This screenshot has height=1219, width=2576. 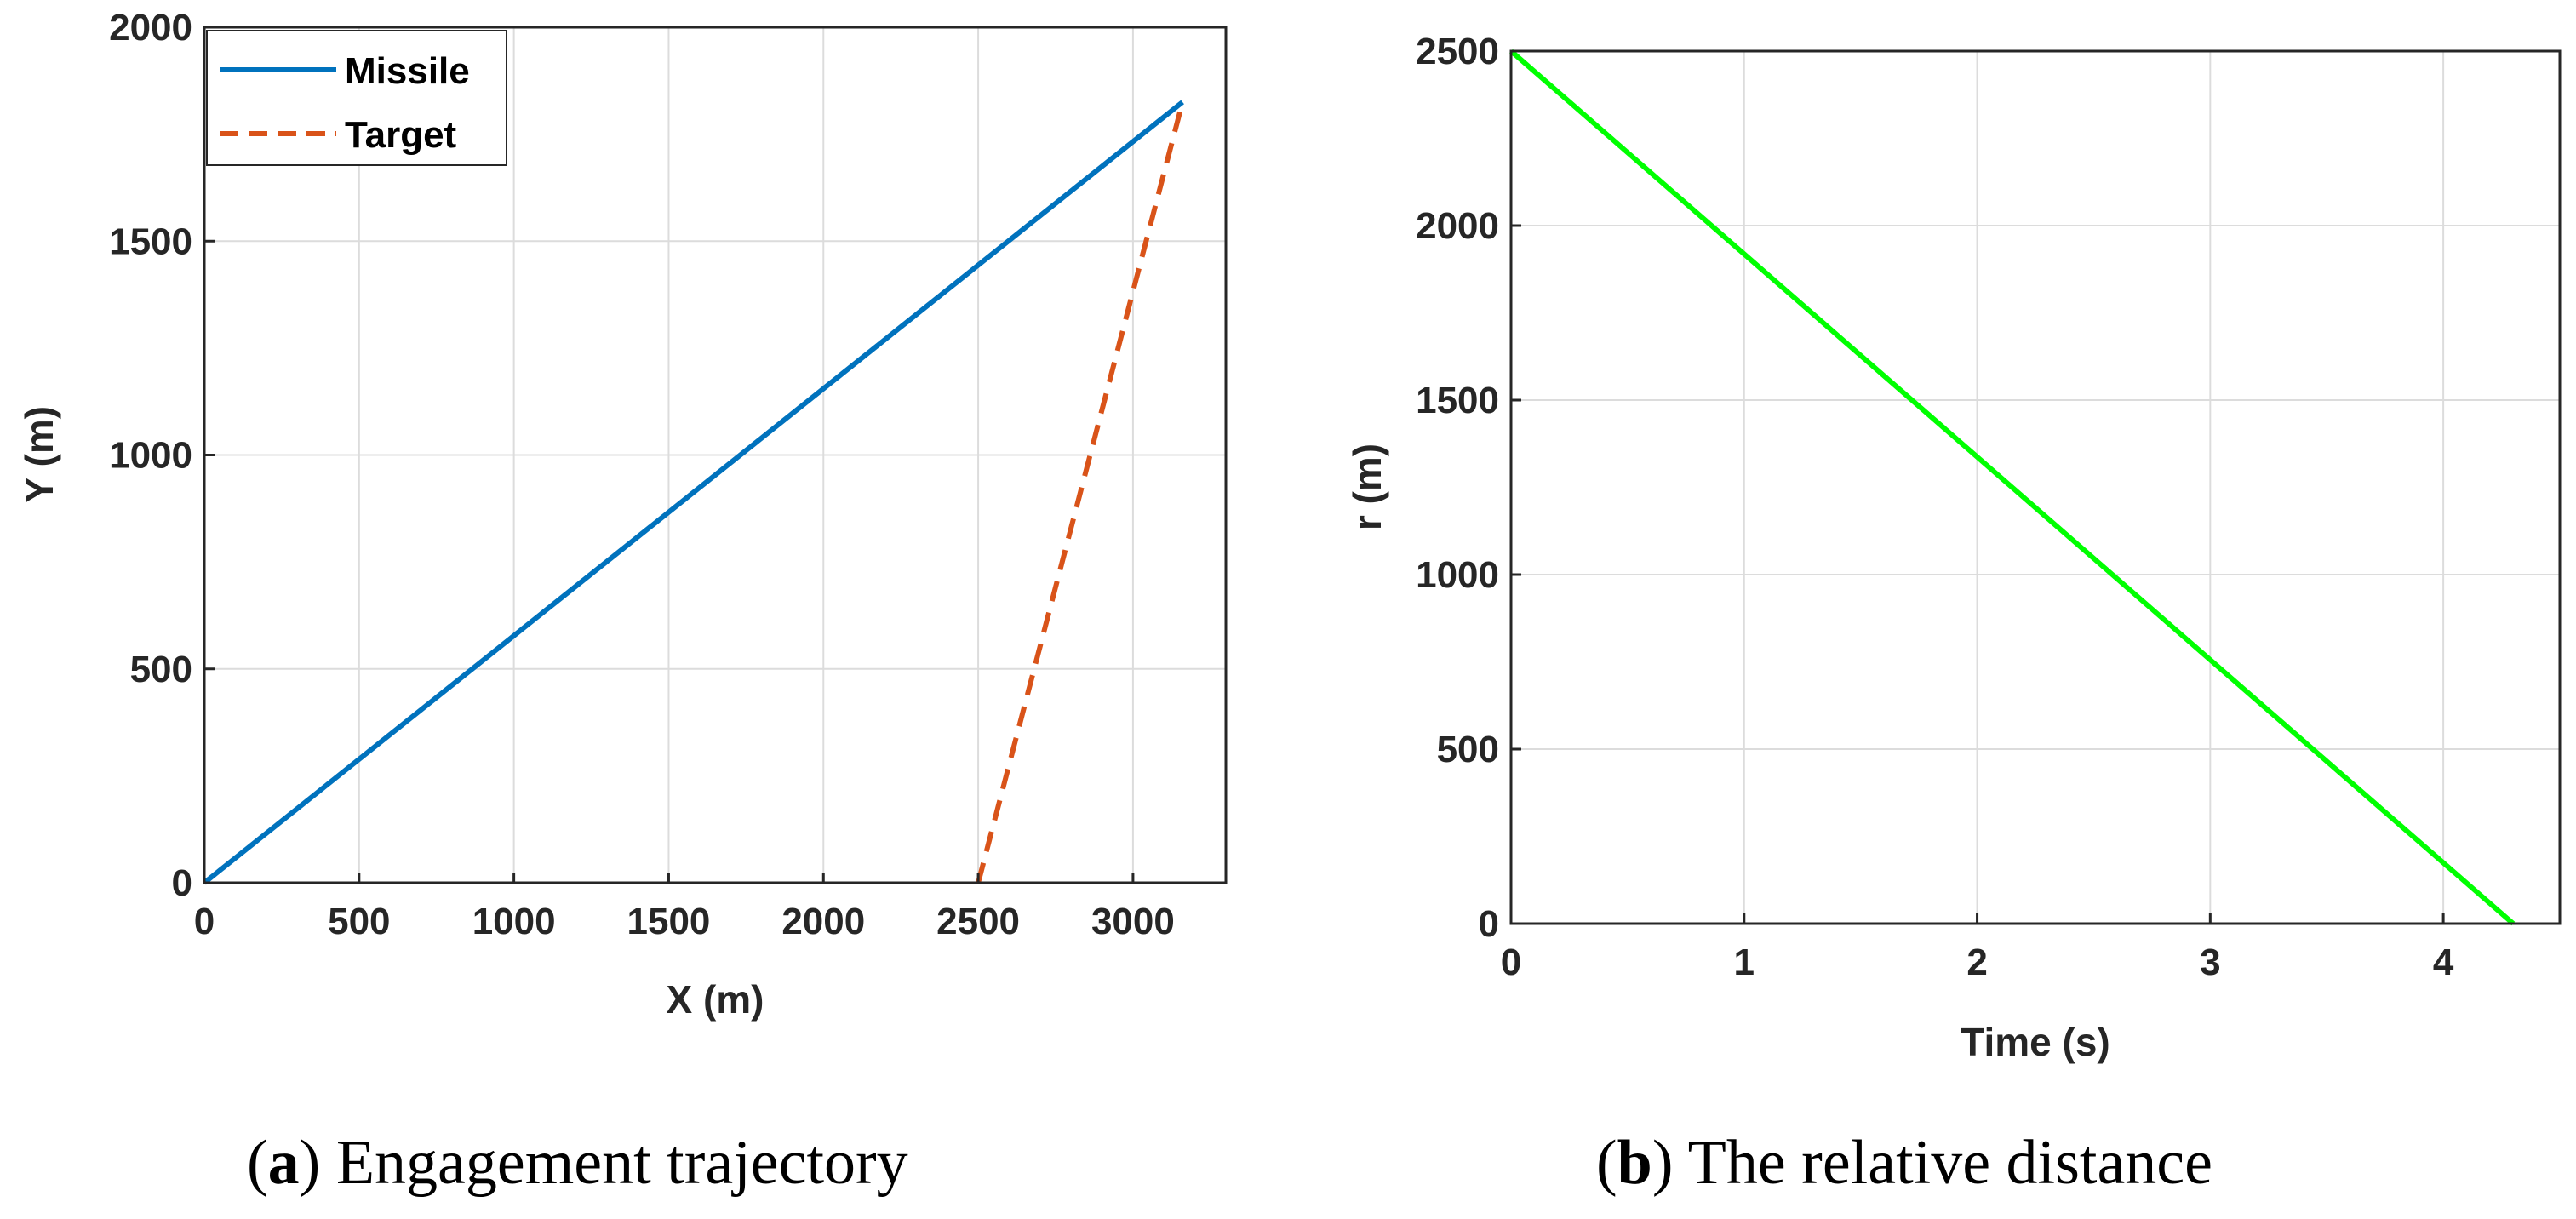 What do you see at coordinates (2210, 962) in the screenshot?
I see `x-tick-label: 3` at bounding box center [2210, 962].